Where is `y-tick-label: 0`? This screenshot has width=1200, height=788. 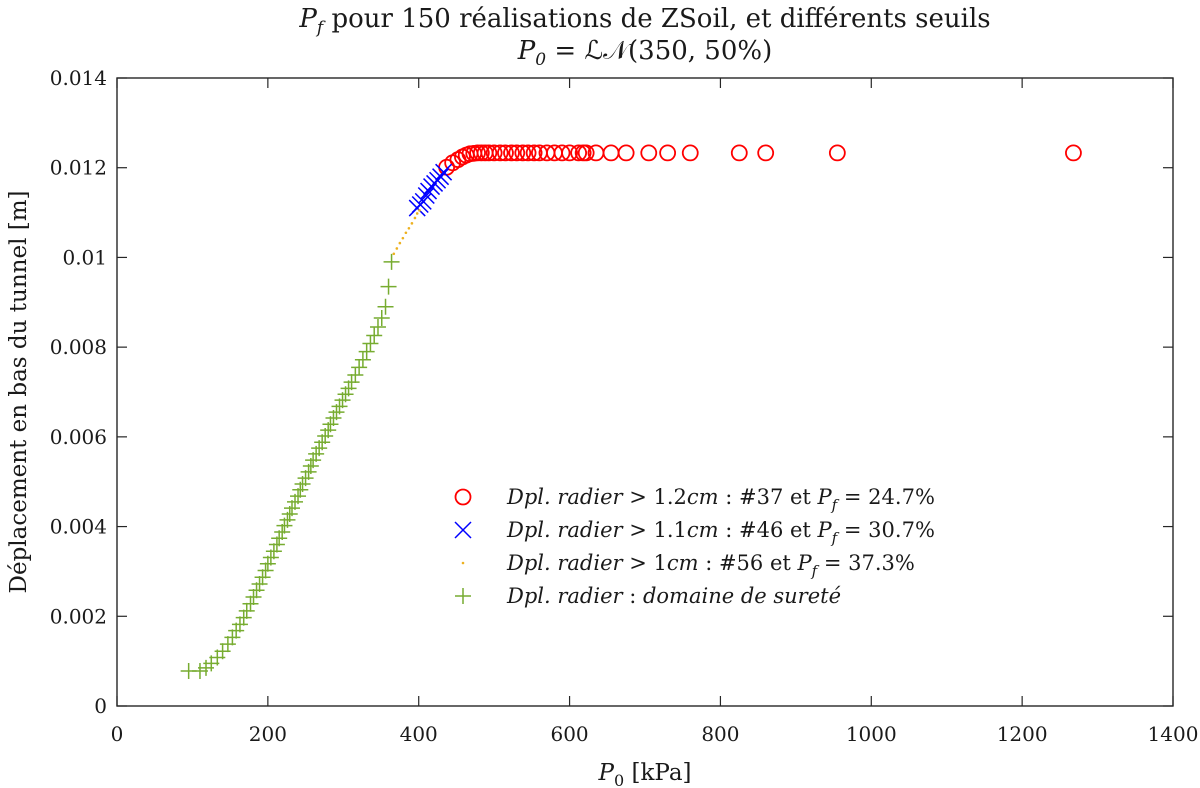 y-tick-label: 0 is located at coordinates (100, 706).